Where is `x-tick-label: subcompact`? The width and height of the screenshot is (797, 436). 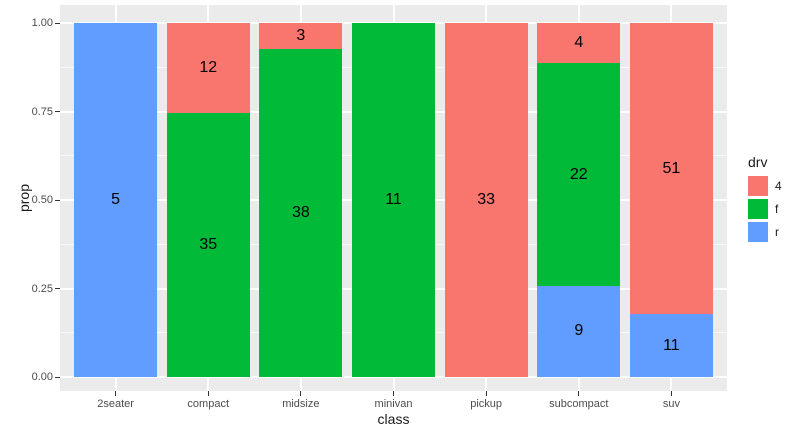
x-tick-label: subcompact is located at coordinates (579, 404).